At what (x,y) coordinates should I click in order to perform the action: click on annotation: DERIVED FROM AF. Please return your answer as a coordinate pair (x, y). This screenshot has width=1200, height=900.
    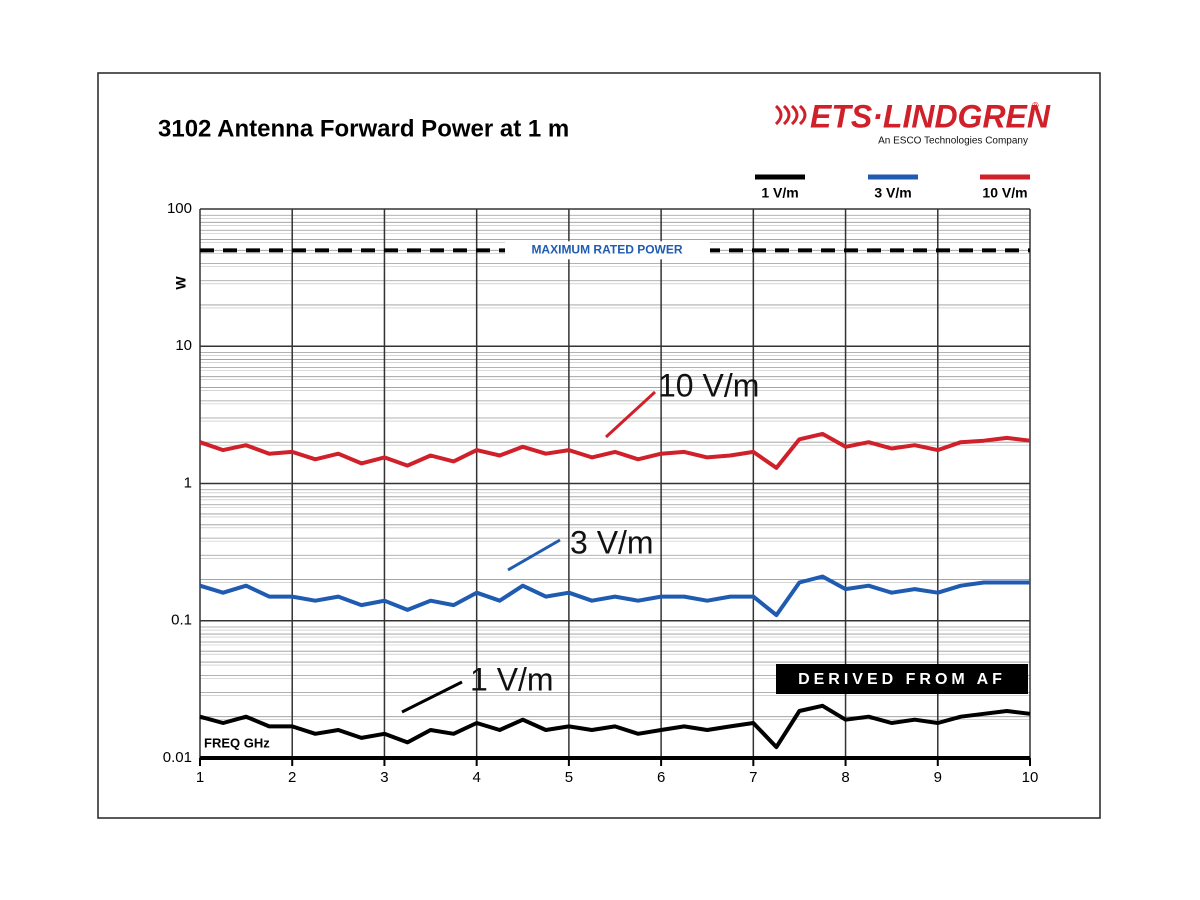
    Looking at the image, I should click on (902, 679).